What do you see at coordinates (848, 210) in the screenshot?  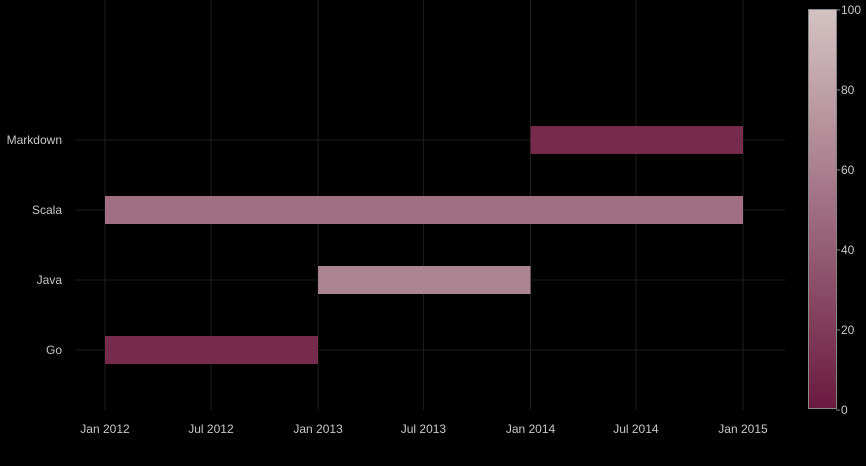 I see `colorbar-tick-labels: 0 20 40 60 80 100` at bounding box center [848, 210].